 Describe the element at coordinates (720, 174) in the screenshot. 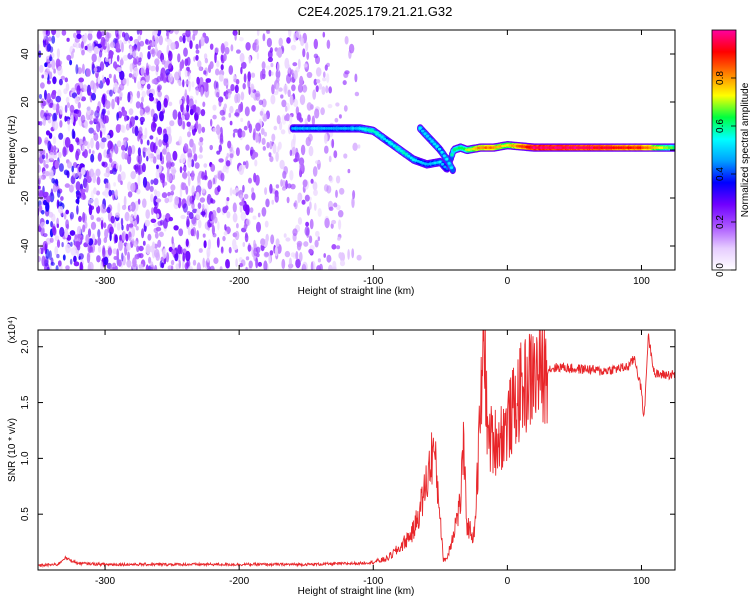

I see `colorbar-tick-label: 0.4` at that location.